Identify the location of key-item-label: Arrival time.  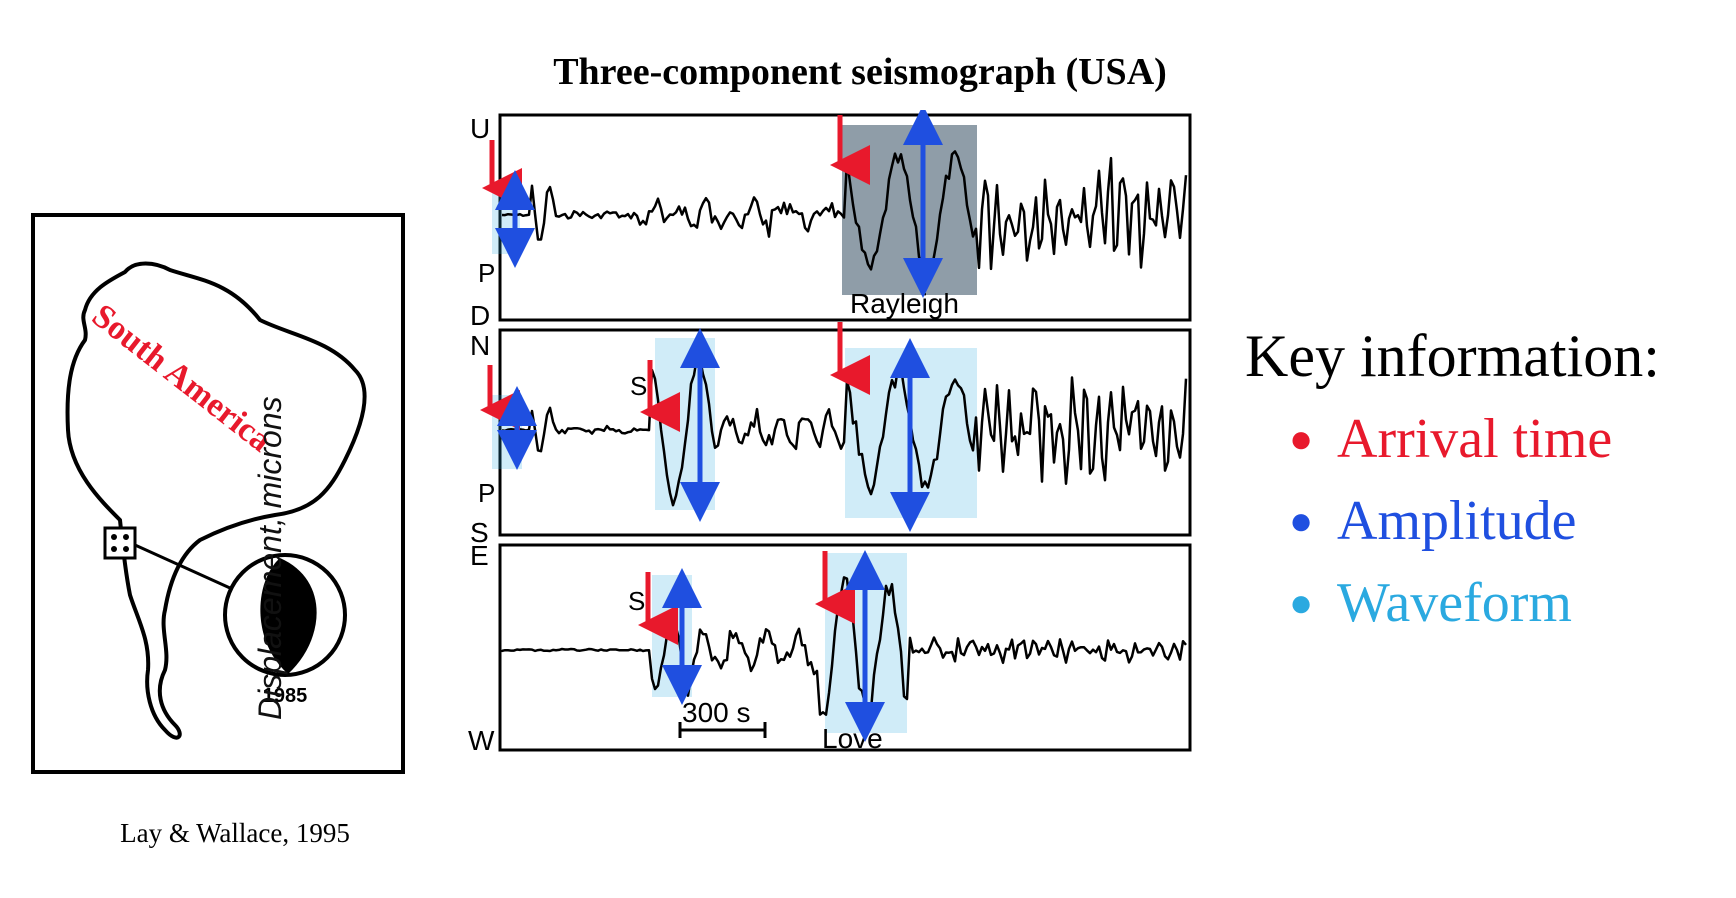
(1475, 439).